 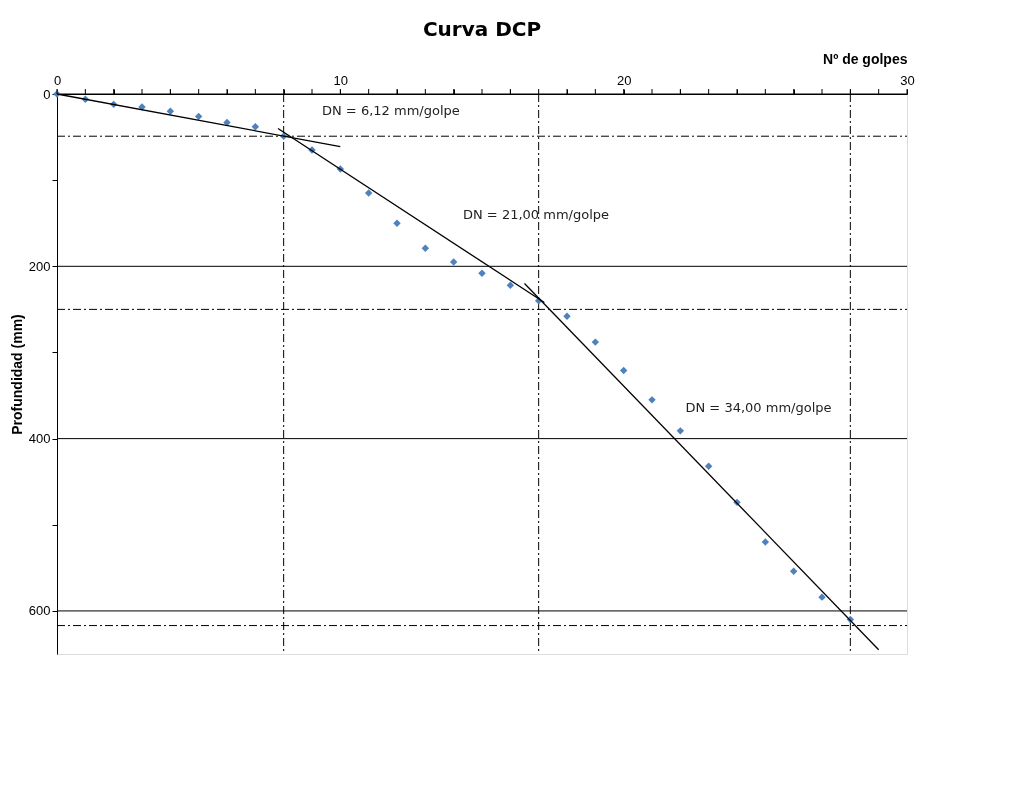 What do you see at coordinates (16, 374) in the screenshot?
I see `y-axis-title: Profundidad (mm)` at bounding box center [16, 374].